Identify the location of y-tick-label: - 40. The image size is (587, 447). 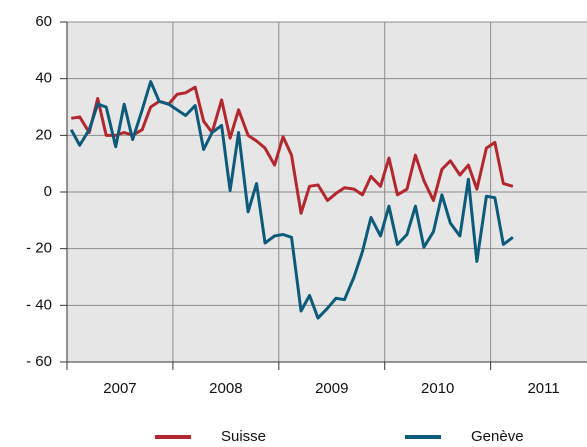
(39, 304).